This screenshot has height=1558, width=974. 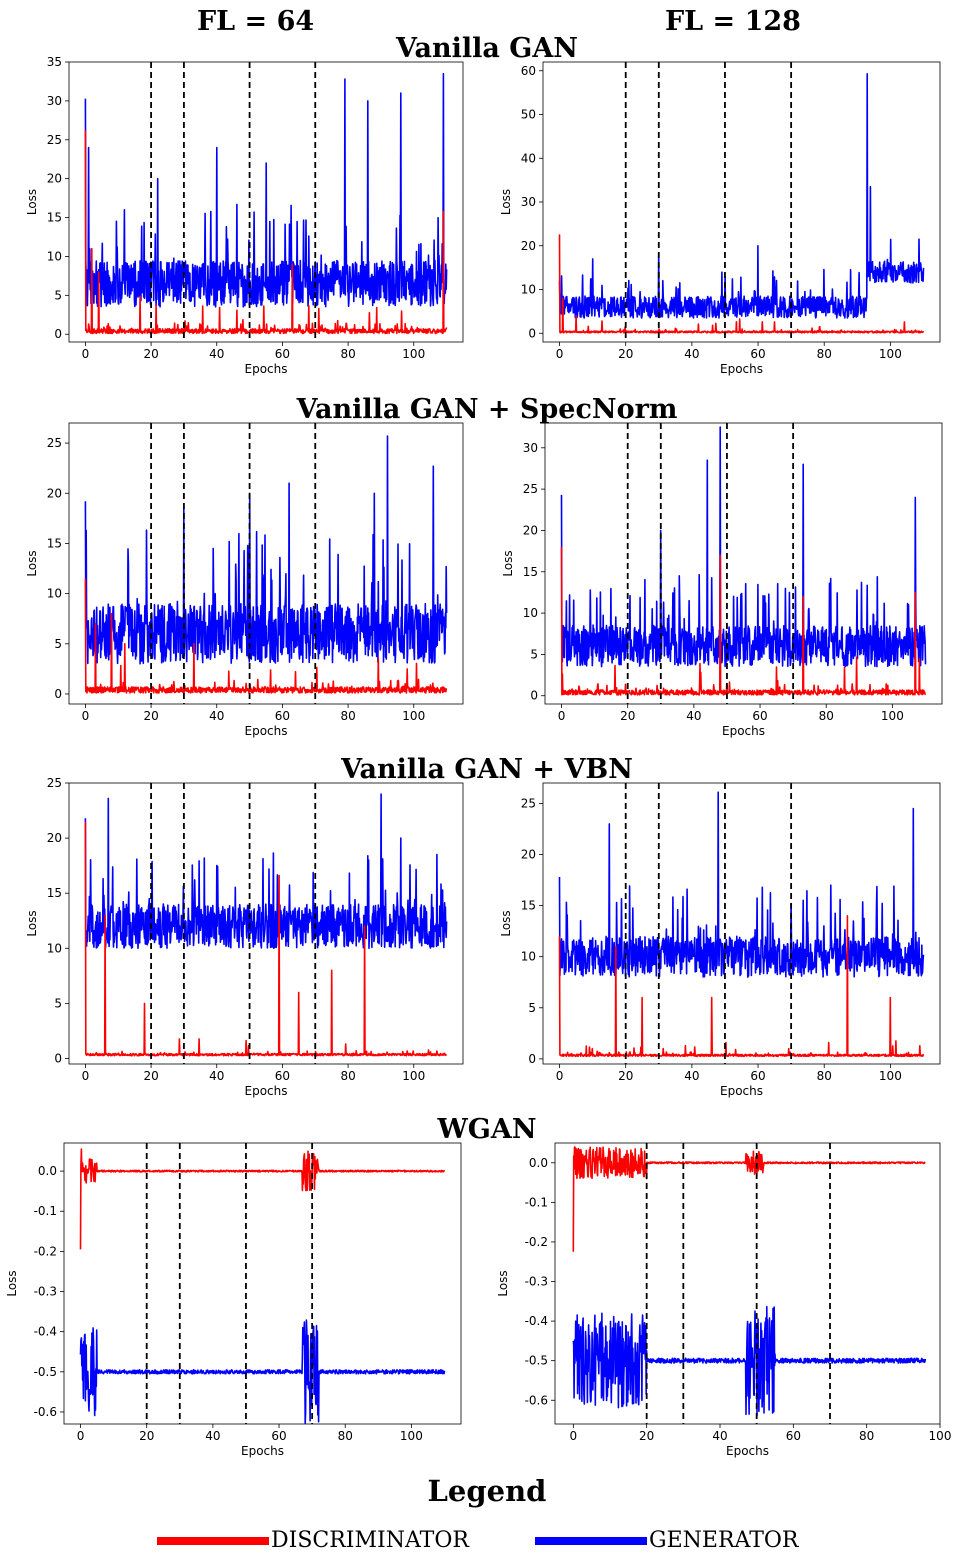 I want to click on y-tick-label: 30, so click(x=54, y=101).